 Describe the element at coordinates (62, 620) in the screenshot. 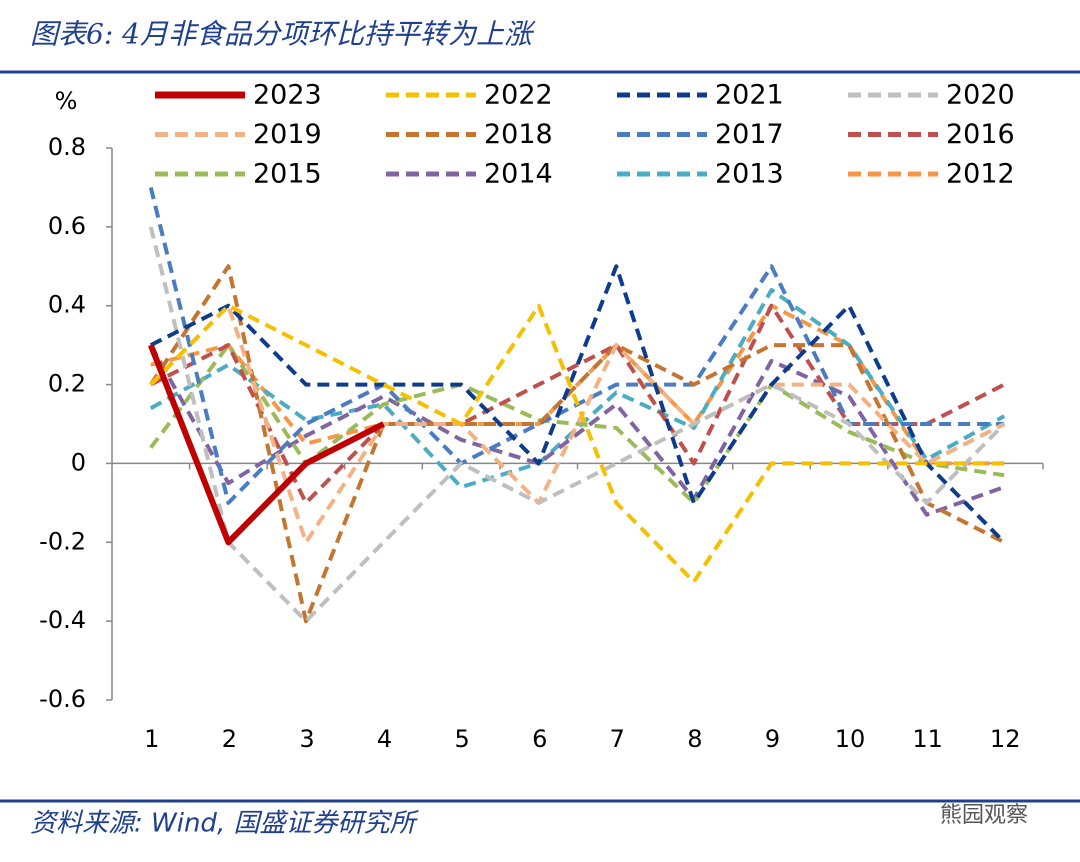

I see `y-tick-label: -0.4` at that location.